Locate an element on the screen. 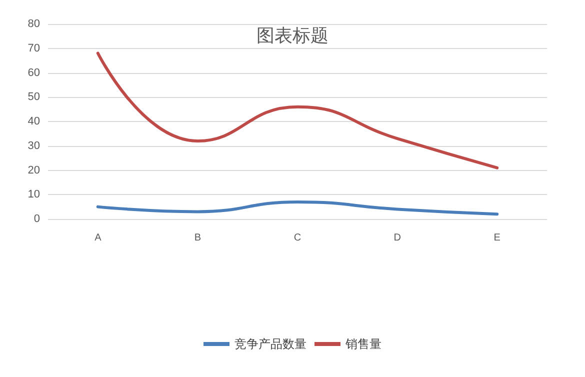  y-tick-label: 40 is located at coordinates (34, 122).